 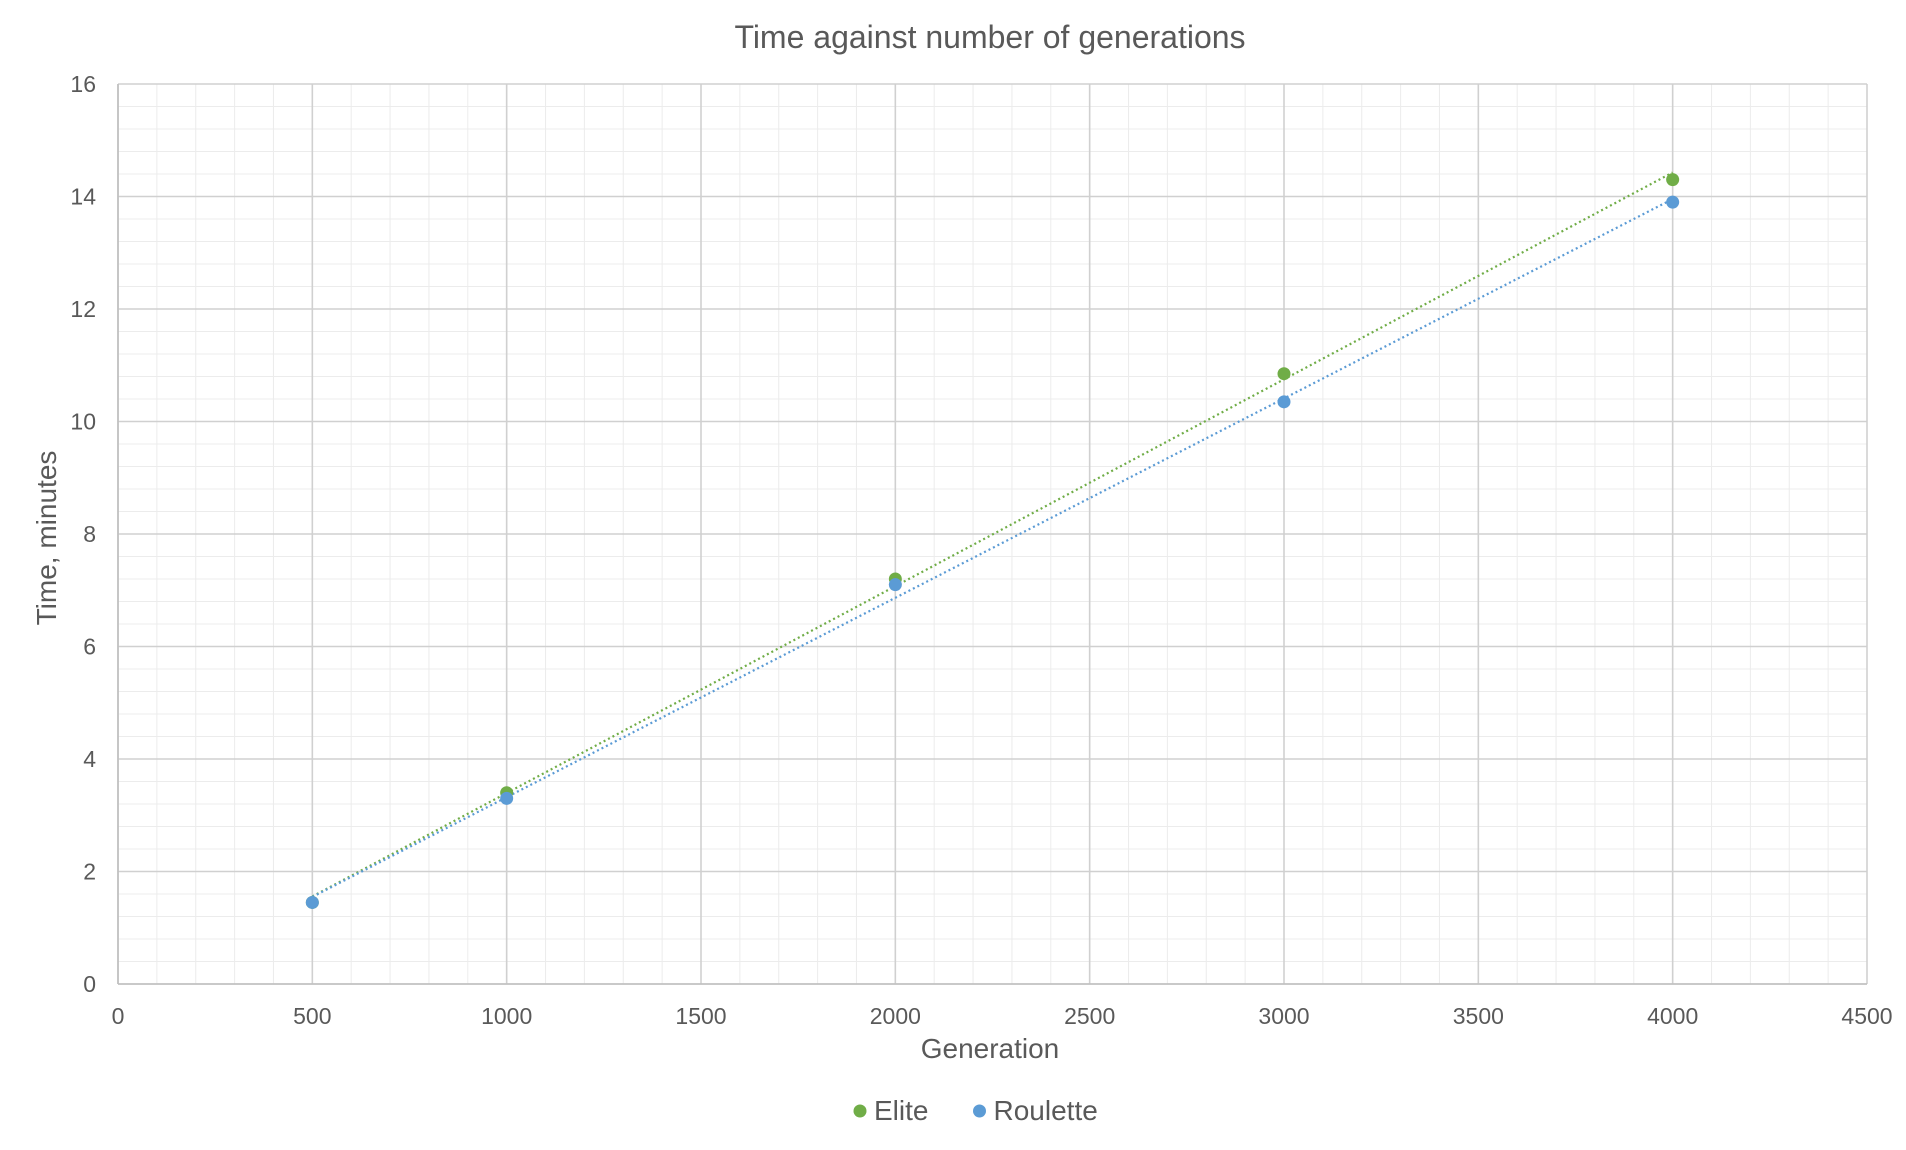 I want to click on x-tick-label: 4500, so click(x=1866, y=1016).